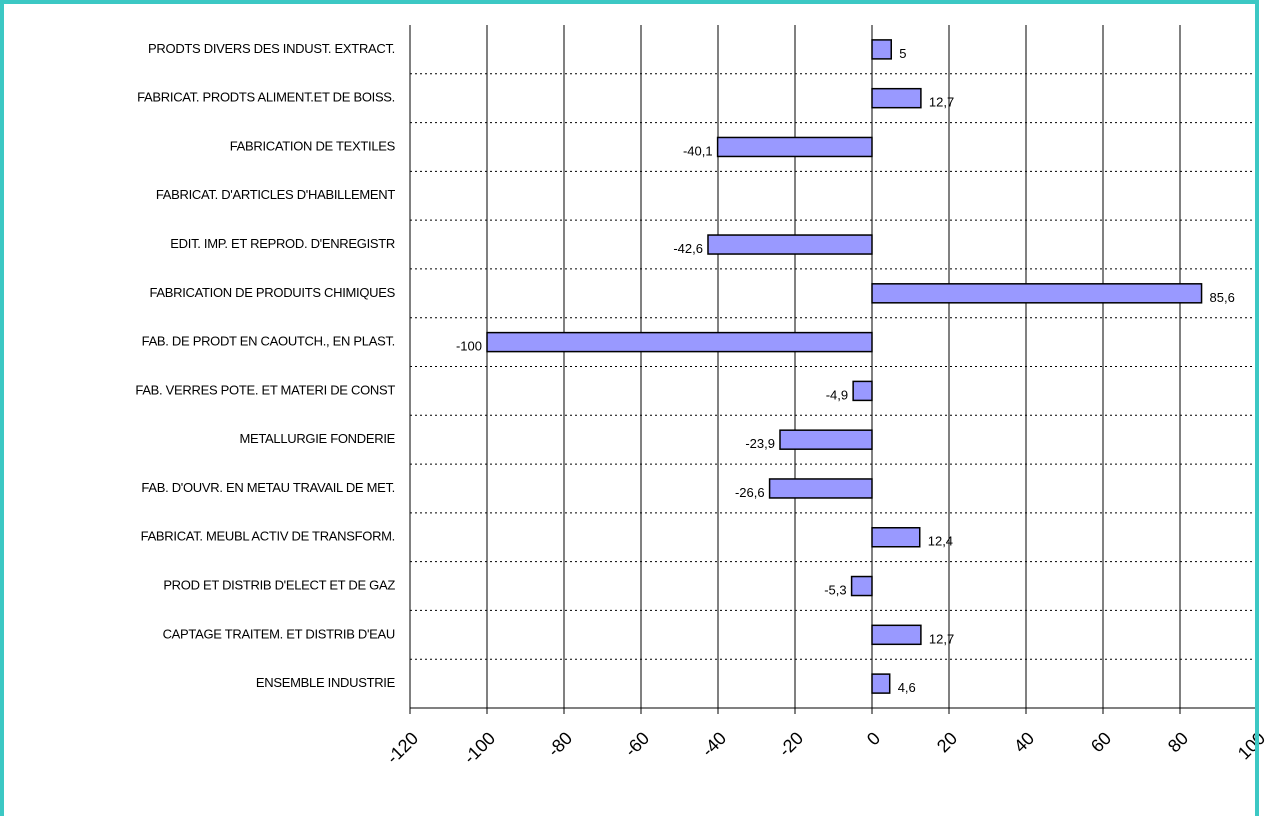 This screenshot has width=1266, height=816. What do you see at coordinates (873, 738) in the screenshot?
I see `x-tick-label: 0` at bounding box center [873, 738].